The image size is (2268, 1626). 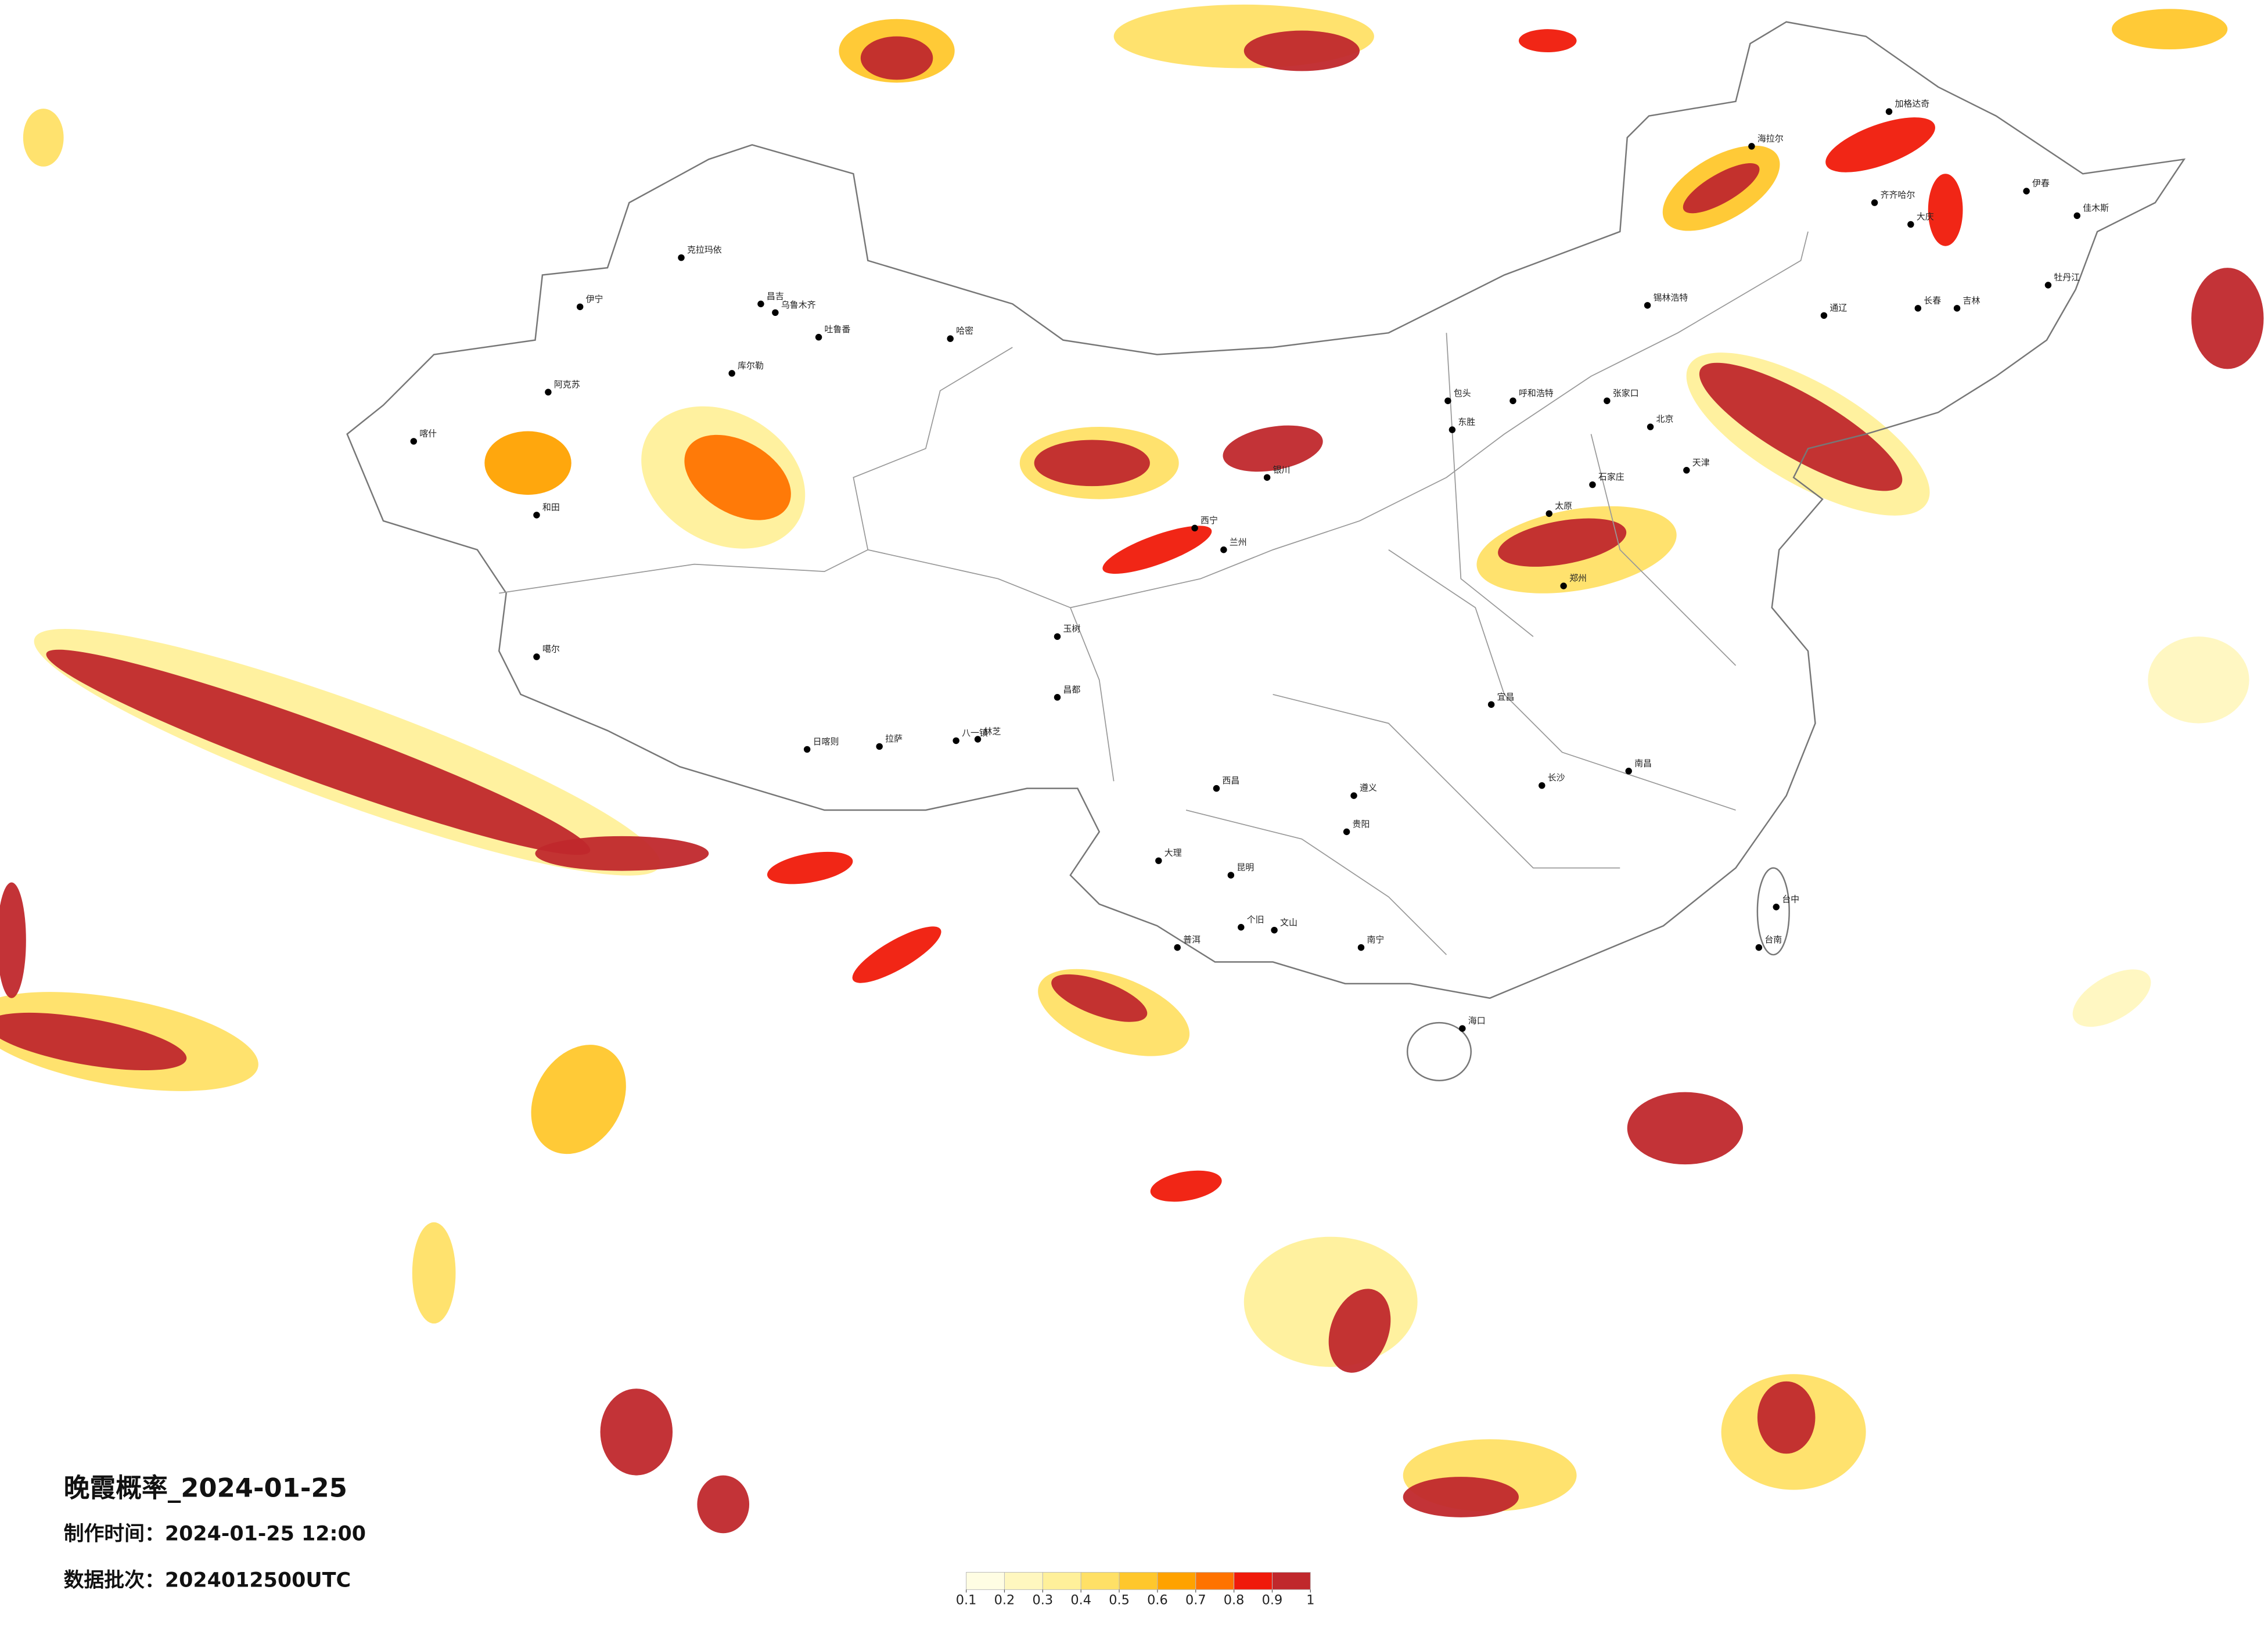 What do you see at coordinates (1578, 578) in the screenshot?
I see `city-label: 郑州` at bounding box center [1578, 578].